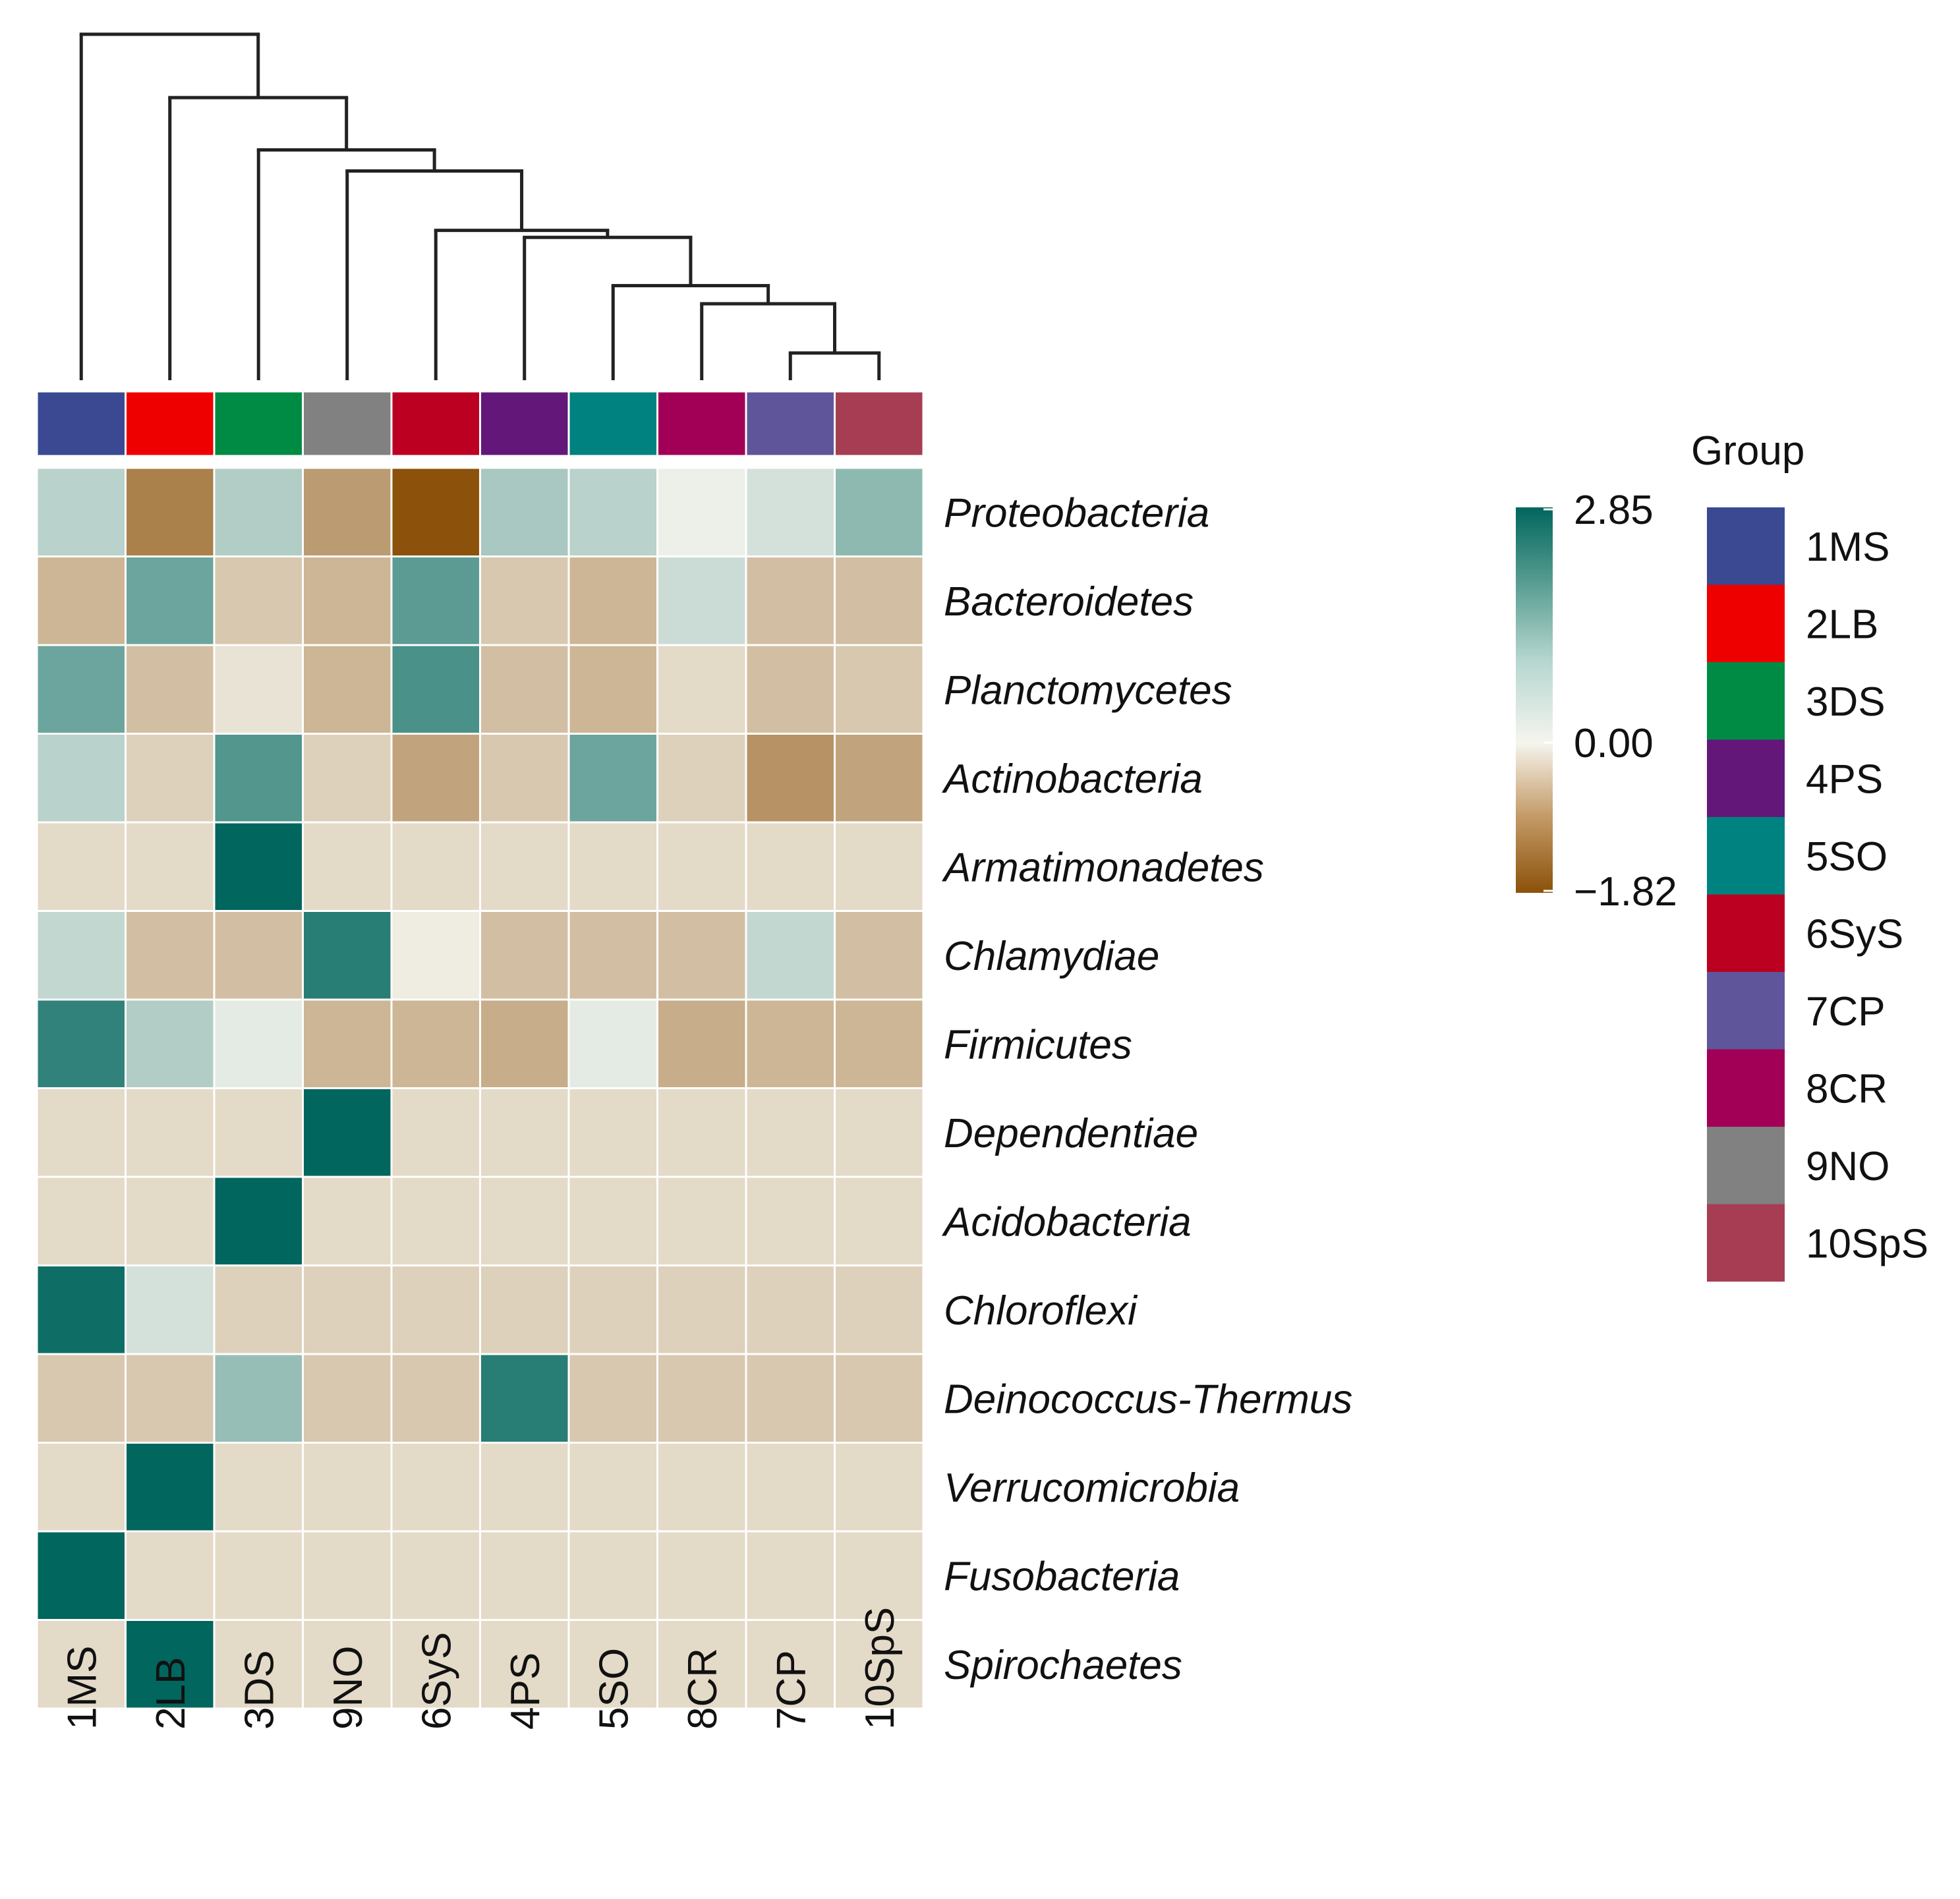 This screenshot has height=1899, width=1960. I want to click on color-scale-bar, so click(1534, 700).